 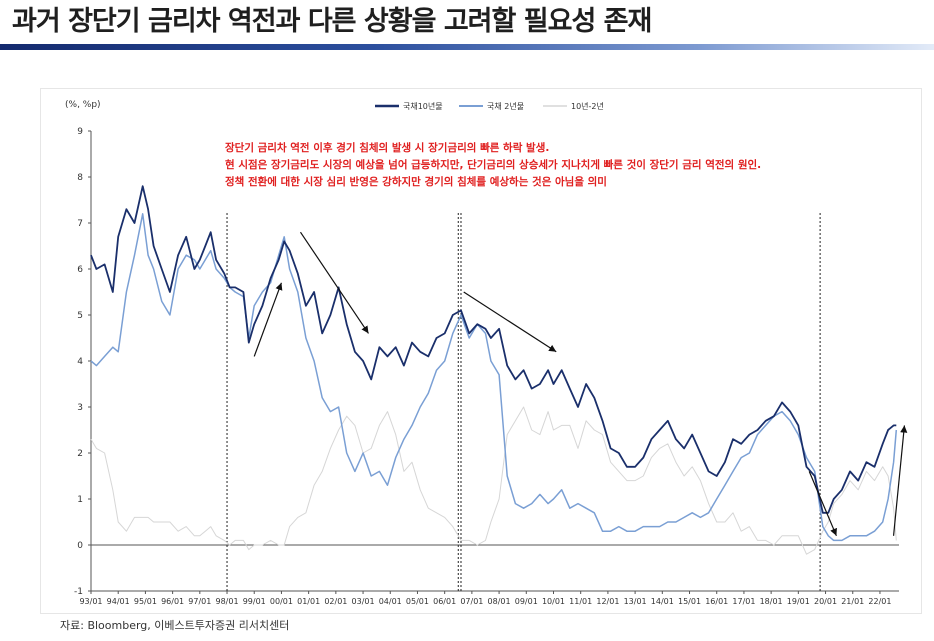 What do you see at coordinates (635, 601) in the screenshot?
I see `x-tick-label: 13/01` at bounding box center [635, 601].